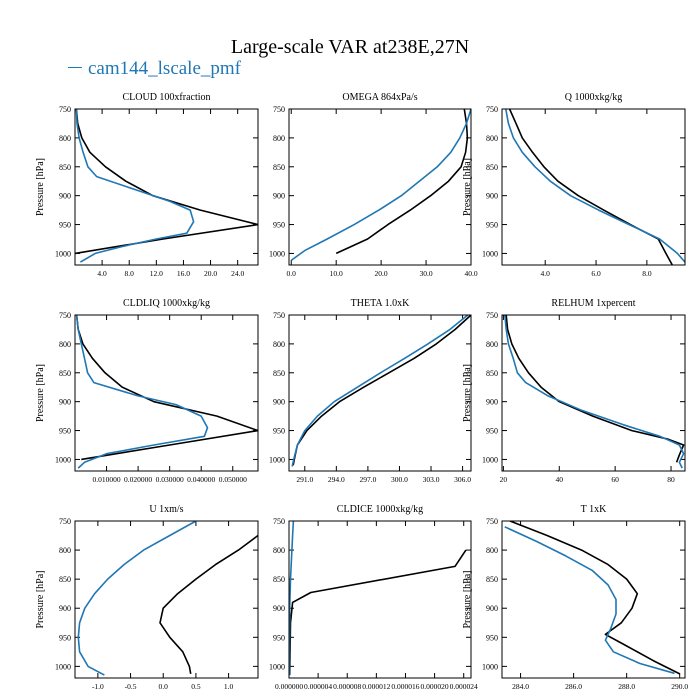 The image size is (700, 700). I want to click on x-tick-label: 0.000020, so click(435, 686).